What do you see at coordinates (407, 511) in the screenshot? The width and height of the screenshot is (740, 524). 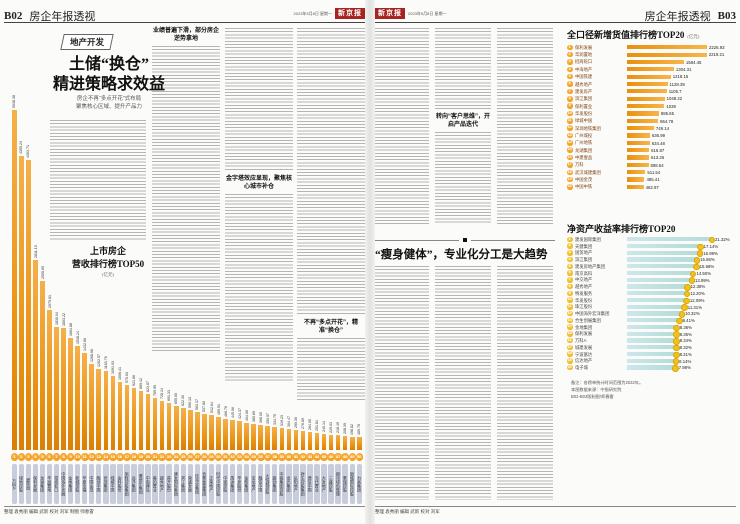 I see `page-footer-credits: 整理 袁秀丽 编辑 武新 校对 刘军` at bounding box center [407, 511].